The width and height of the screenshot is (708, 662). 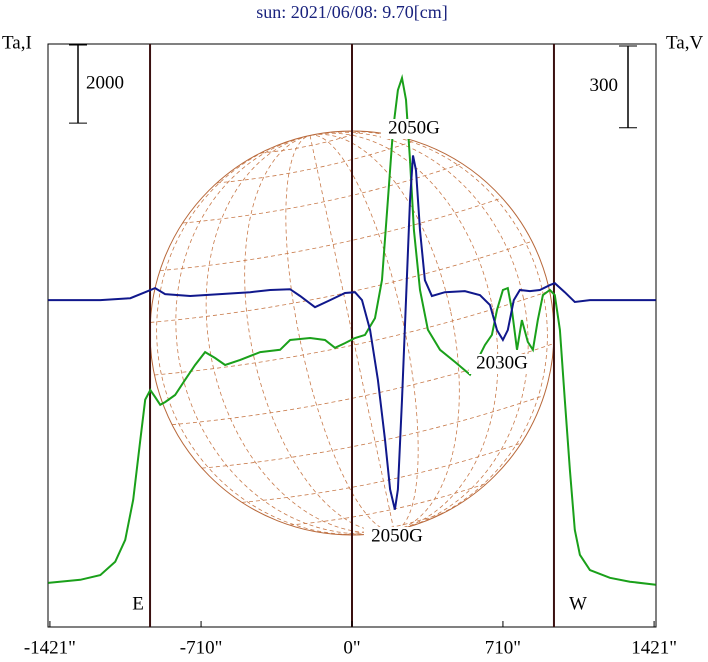 What do you see at coordinates (684, 42) in the screenshot?
I see `y2-axis-label: Ta,V` at bounding box center [684, 42].